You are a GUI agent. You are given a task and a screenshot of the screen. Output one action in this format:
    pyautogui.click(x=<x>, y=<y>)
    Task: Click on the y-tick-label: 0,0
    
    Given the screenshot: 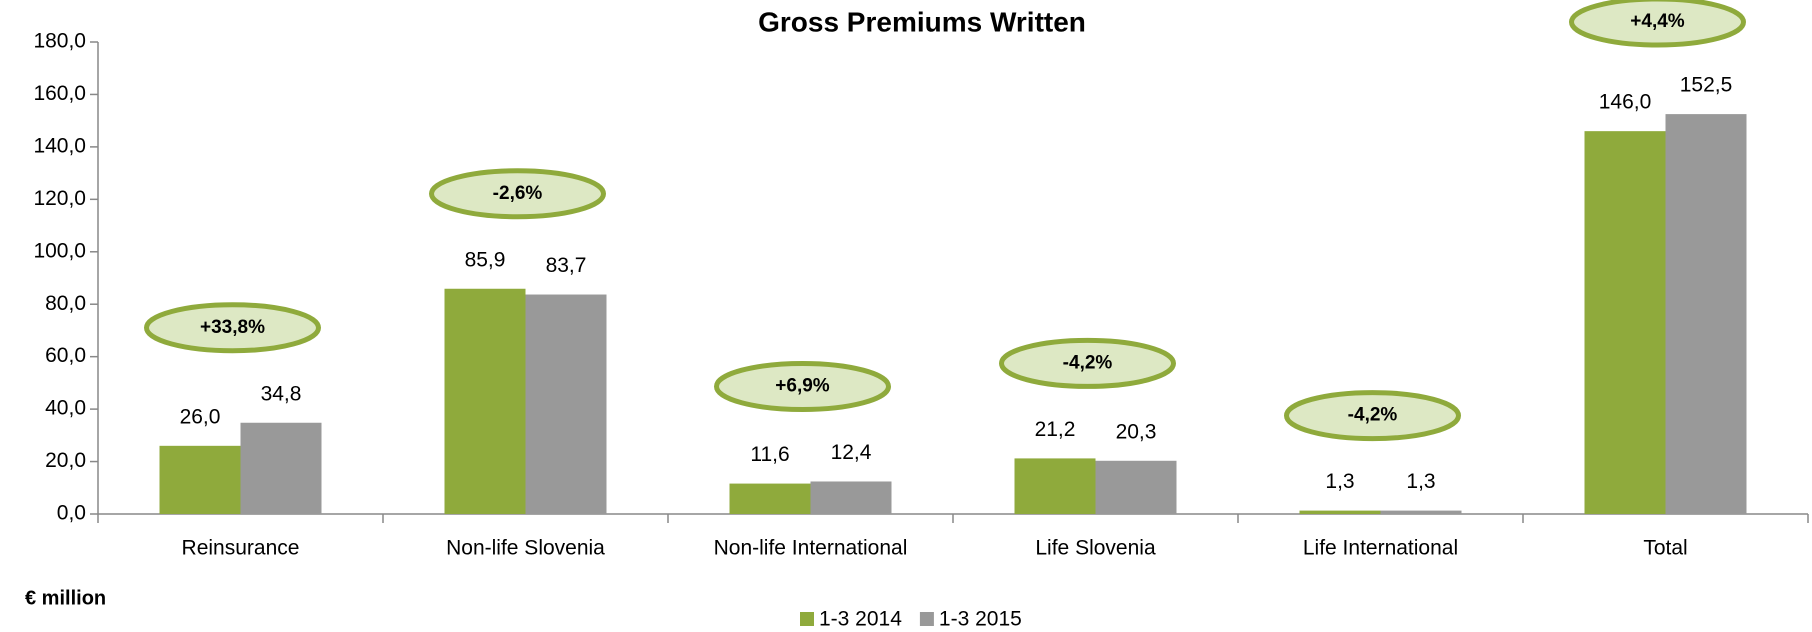 What is the action you would take?
    pyautogui.click(x=71, y=513)
    